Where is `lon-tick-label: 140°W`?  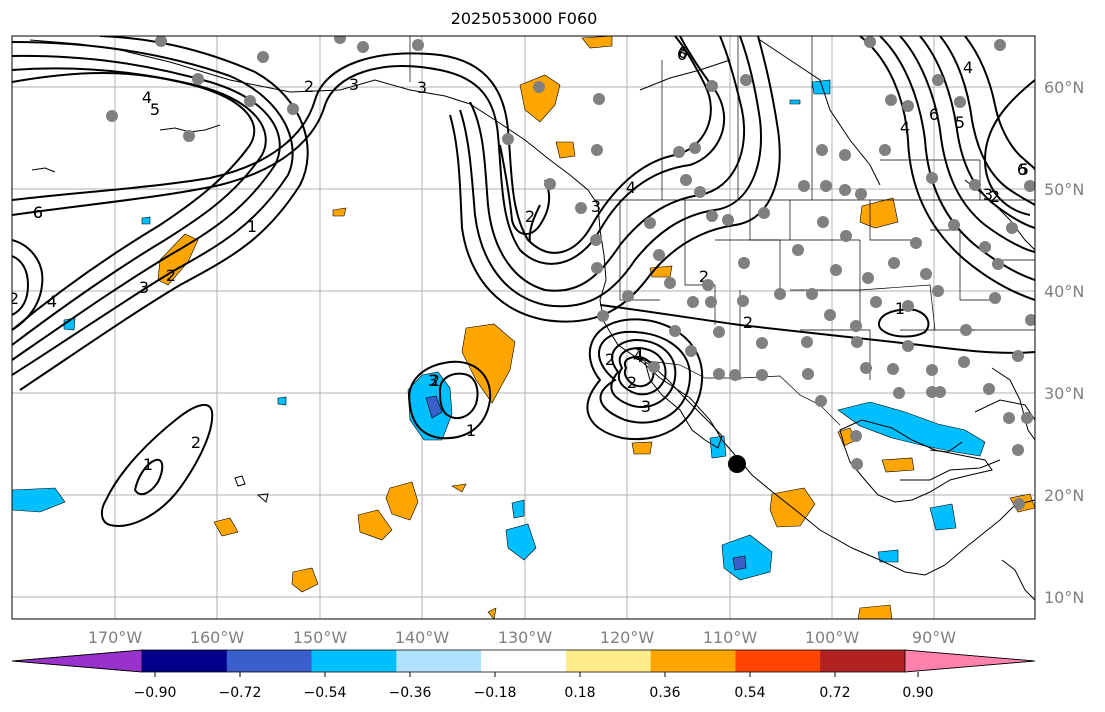 lon-tick-label: 140°W is located at coordinates (422, 637).